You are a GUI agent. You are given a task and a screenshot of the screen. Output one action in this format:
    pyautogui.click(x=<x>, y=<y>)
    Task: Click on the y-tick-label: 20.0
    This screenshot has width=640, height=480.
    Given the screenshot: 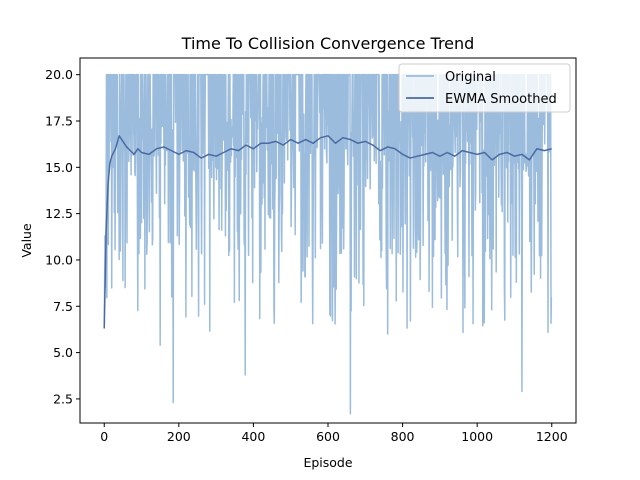 What is the action you would take?
    pyautogui.click(x=59, y=74)
    